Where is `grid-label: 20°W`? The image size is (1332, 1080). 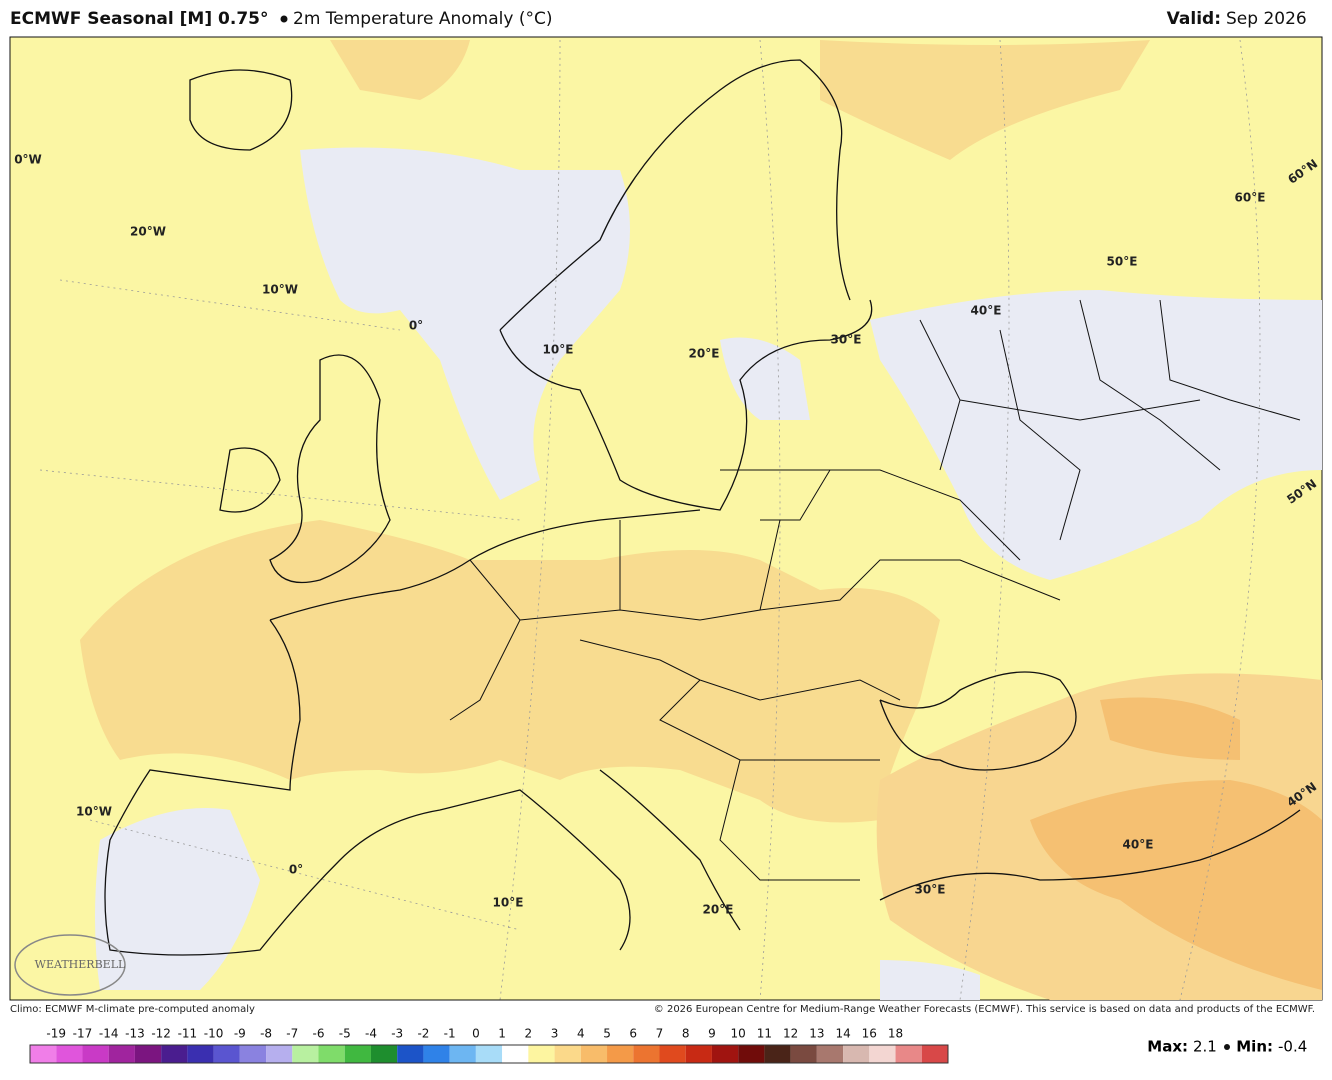
grid-label: 20°W is located at coordinates (148, 232).